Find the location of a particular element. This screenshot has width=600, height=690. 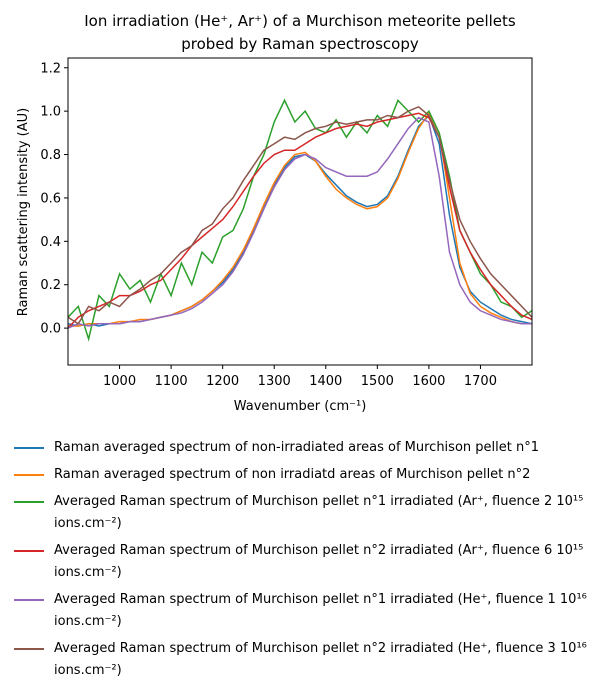

x-axis-label: Wavenumber (cm⁻¹) is located at coordinates (300, 406).